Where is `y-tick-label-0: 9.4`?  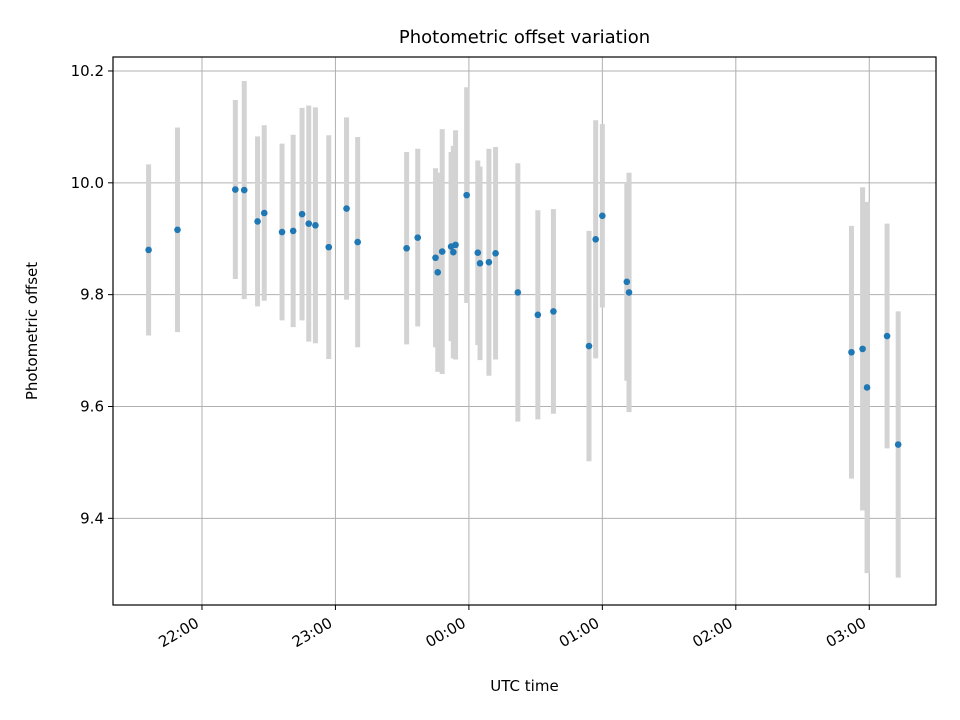
y-tick-label-0: 9.4 is located at coordinates (92, 518).